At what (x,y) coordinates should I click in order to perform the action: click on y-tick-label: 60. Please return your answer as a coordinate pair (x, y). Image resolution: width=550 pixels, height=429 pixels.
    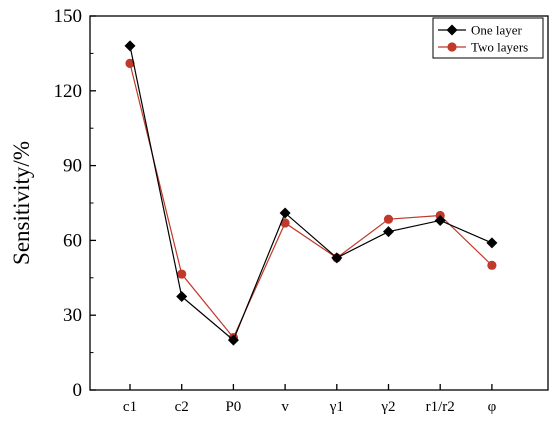
    Looking at the image, I should click on (72, 240).